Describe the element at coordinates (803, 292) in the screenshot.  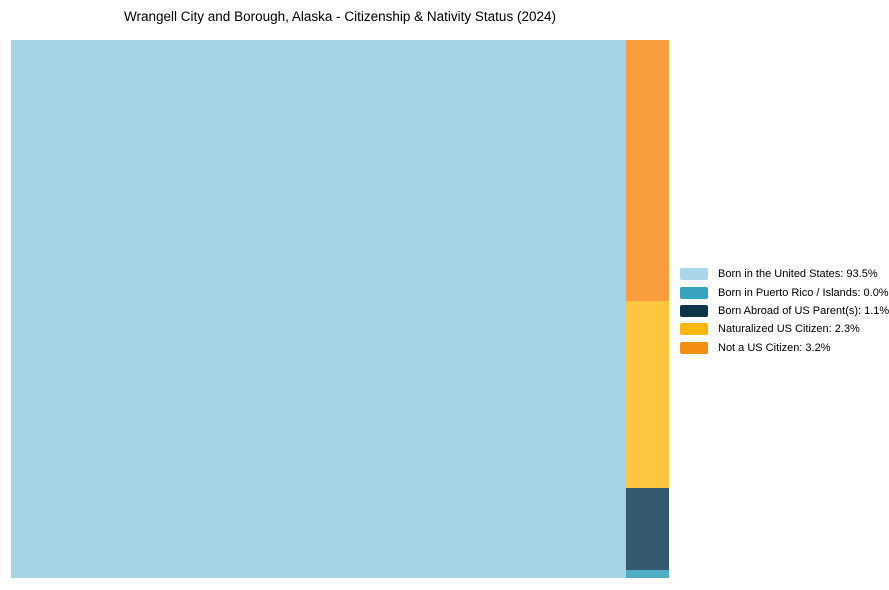
I see `legend-label: Born in Puerto Rico / Islands: 0.0%` at that location.